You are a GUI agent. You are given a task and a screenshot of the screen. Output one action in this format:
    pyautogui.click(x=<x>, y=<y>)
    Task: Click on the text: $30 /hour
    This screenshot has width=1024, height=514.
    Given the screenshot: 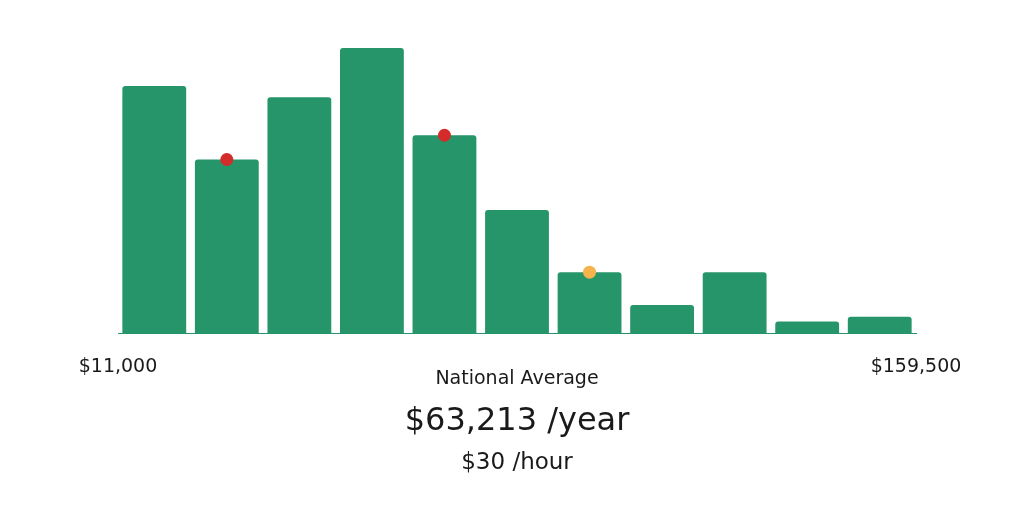 What is the action you would take?
    pyautogui.click(x=517, y=461)
    